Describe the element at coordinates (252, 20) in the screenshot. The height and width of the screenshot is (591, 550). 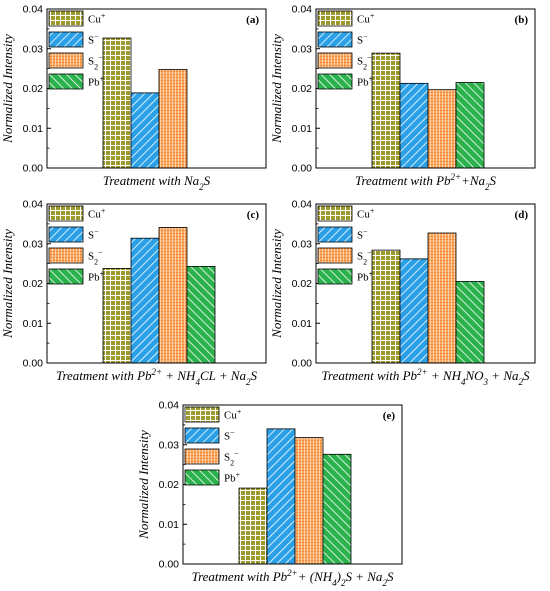
I see `panel-label: (a)` at that location.